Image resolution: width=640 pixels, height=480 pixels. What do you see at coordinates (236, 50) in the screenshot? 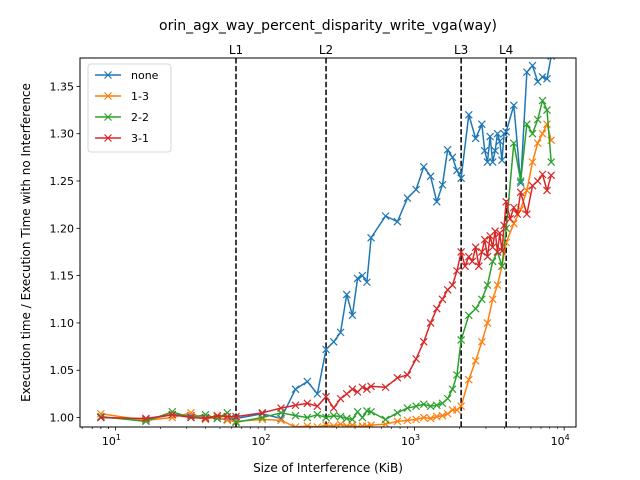
I see `reference-line-label: L1` at bounding box center [236, 50].